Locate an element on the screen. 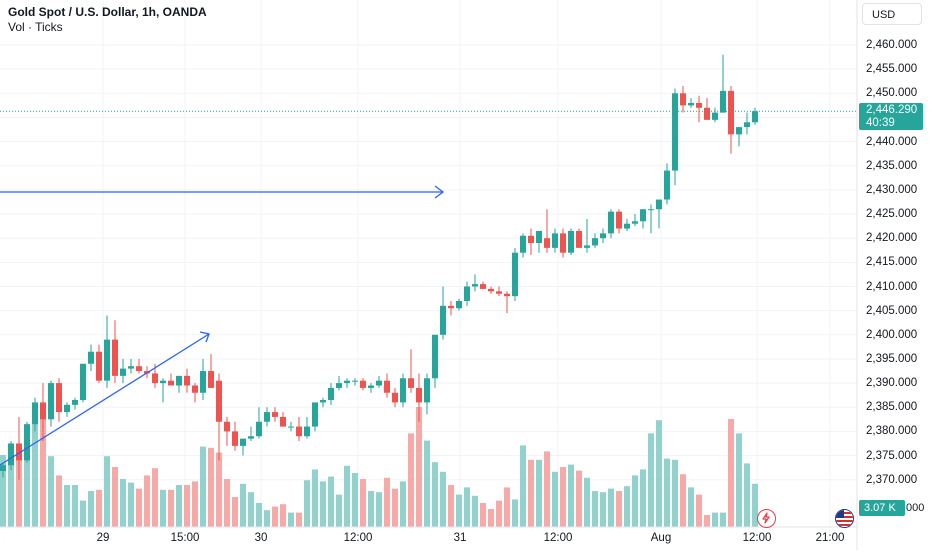  lightning-icon is located at coordinates (766, 518).